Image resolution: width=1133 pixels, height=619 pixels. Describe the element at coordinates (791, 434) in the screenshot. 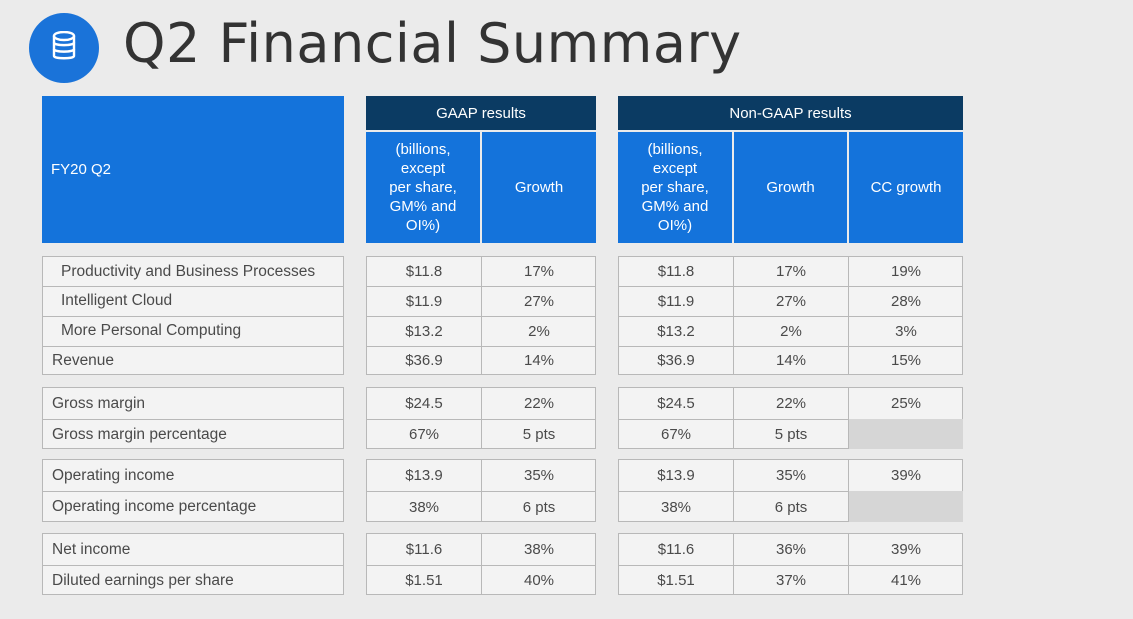

I see `nongaap-growth-cell: 5 pts` at that location.